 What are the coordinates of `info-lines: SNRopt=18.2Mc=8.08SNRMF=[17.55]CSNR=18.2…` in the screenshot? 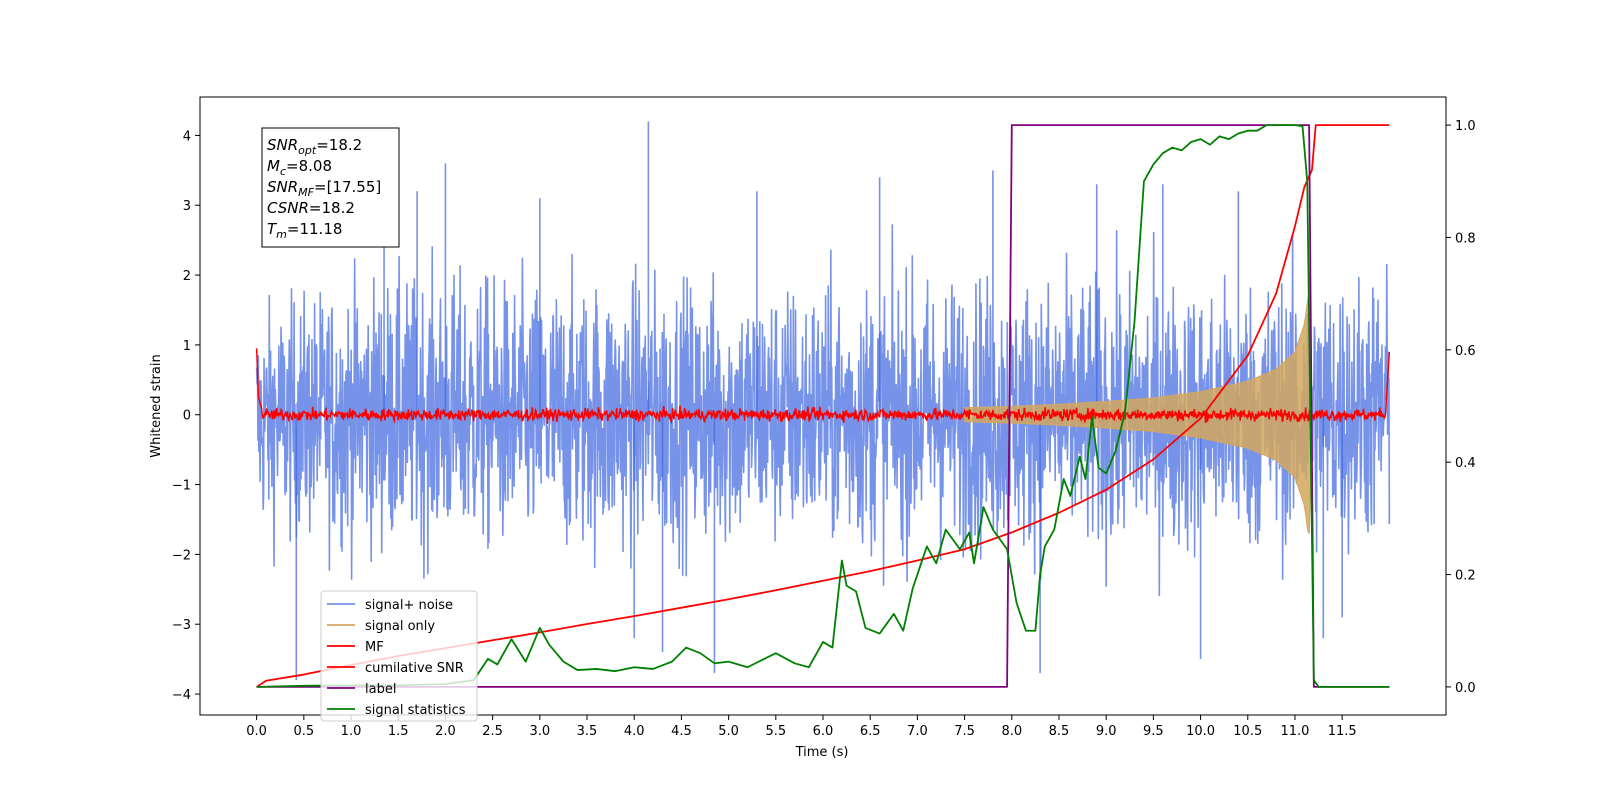 It's located at (324, 188).